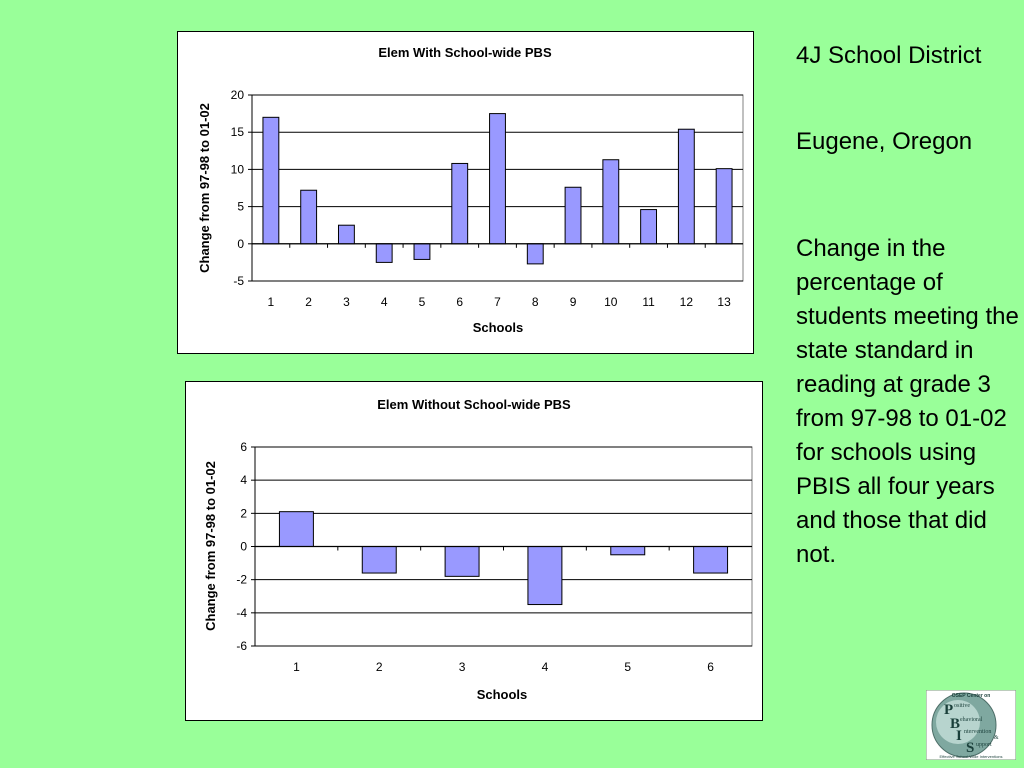 Image resolution: width=1024 pixels, height=768 pixels. I want to click on logo-ampersand: &, so click(996, 738).